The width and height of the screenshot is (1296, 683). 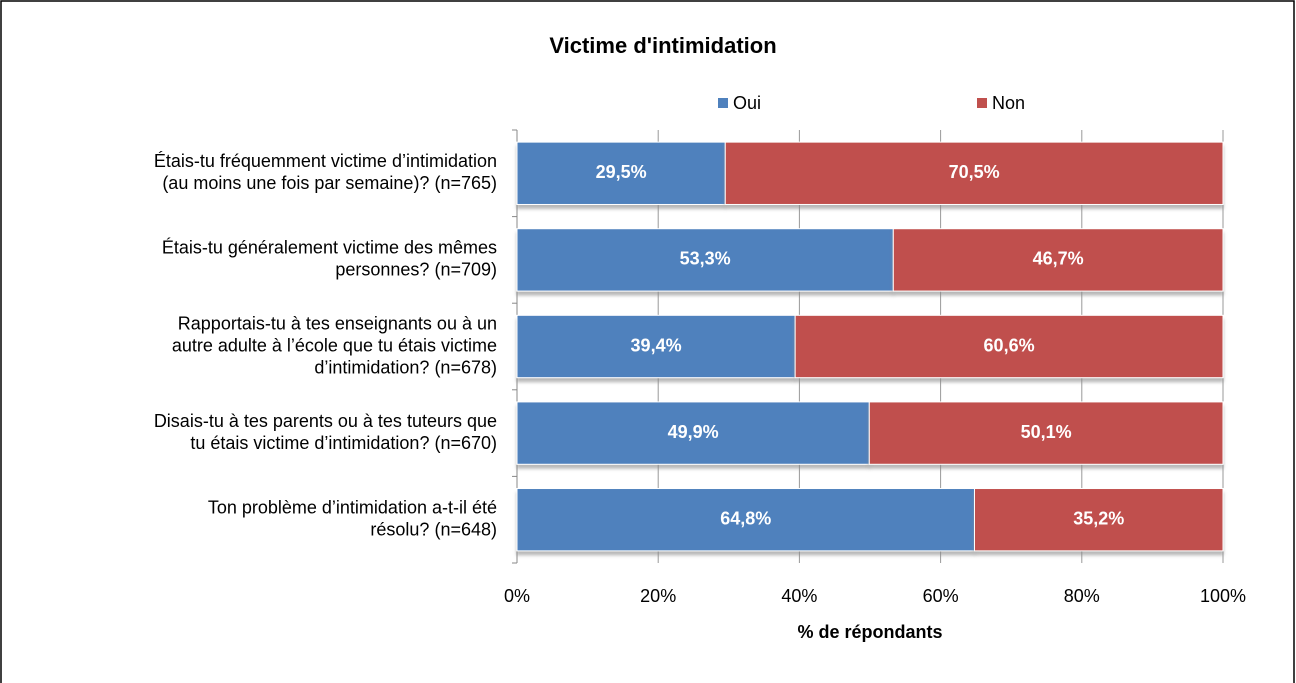 What do you see at coordinates (433, 529) in the screenshot?
I see `y-tick-label: résolu? (n=648)` at bounding box center [433, 529].